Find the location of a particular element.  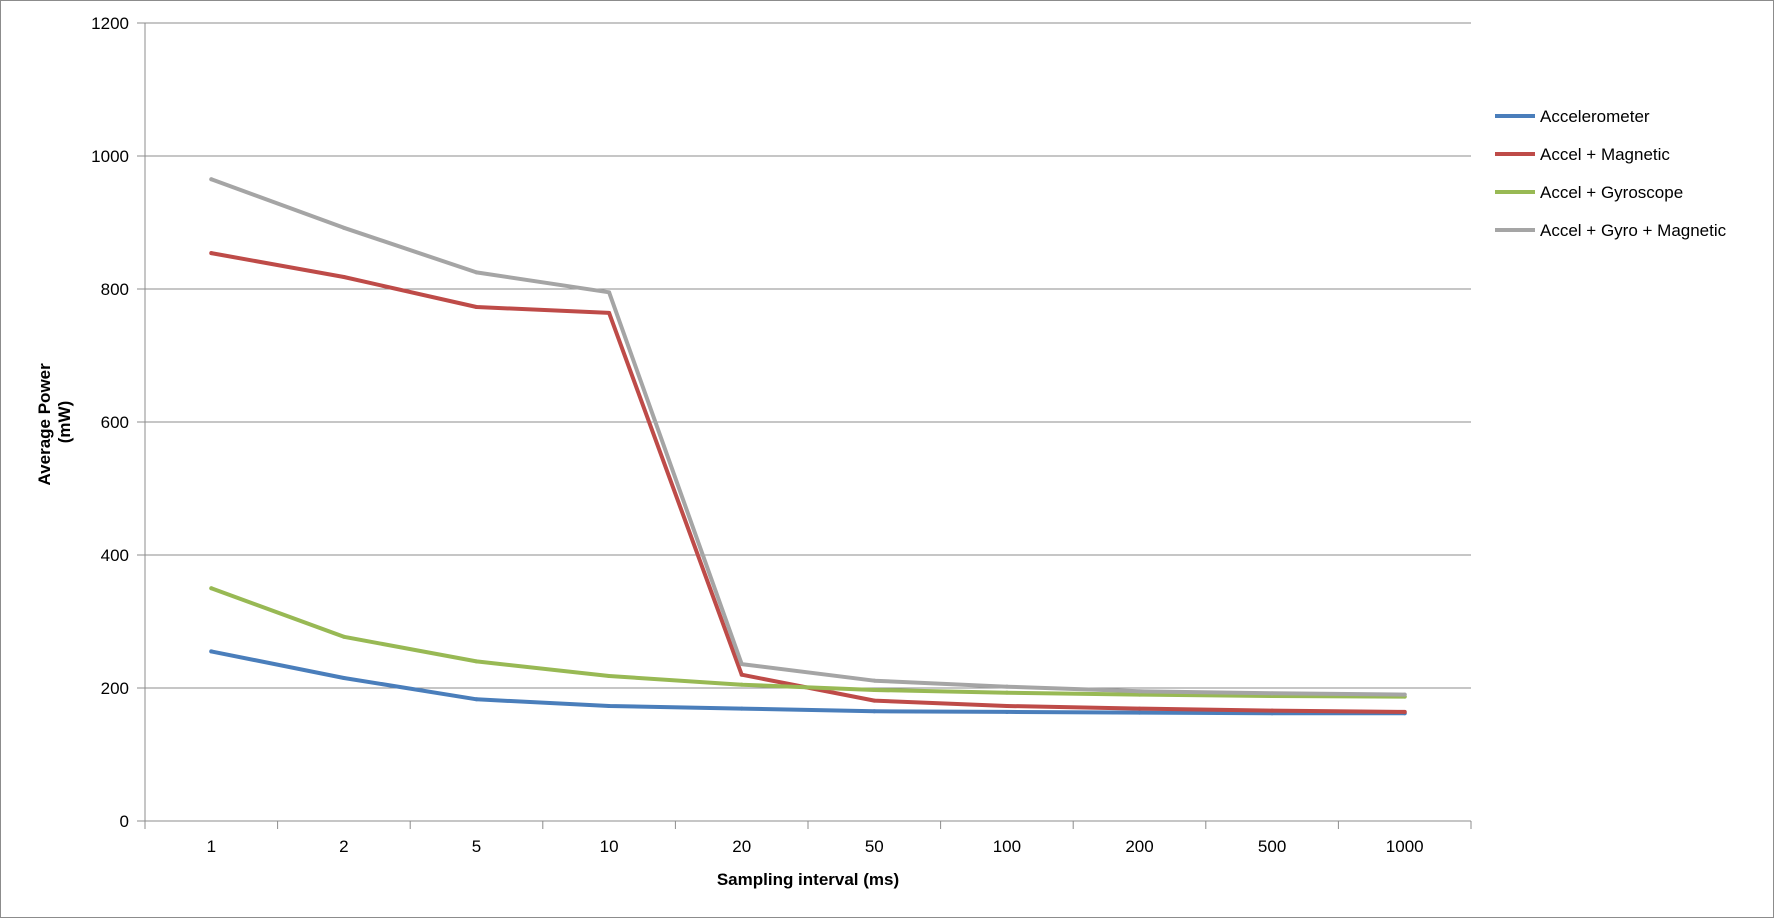

y-axis-title-line-1: Average Power is located at coordinates (44, 424).